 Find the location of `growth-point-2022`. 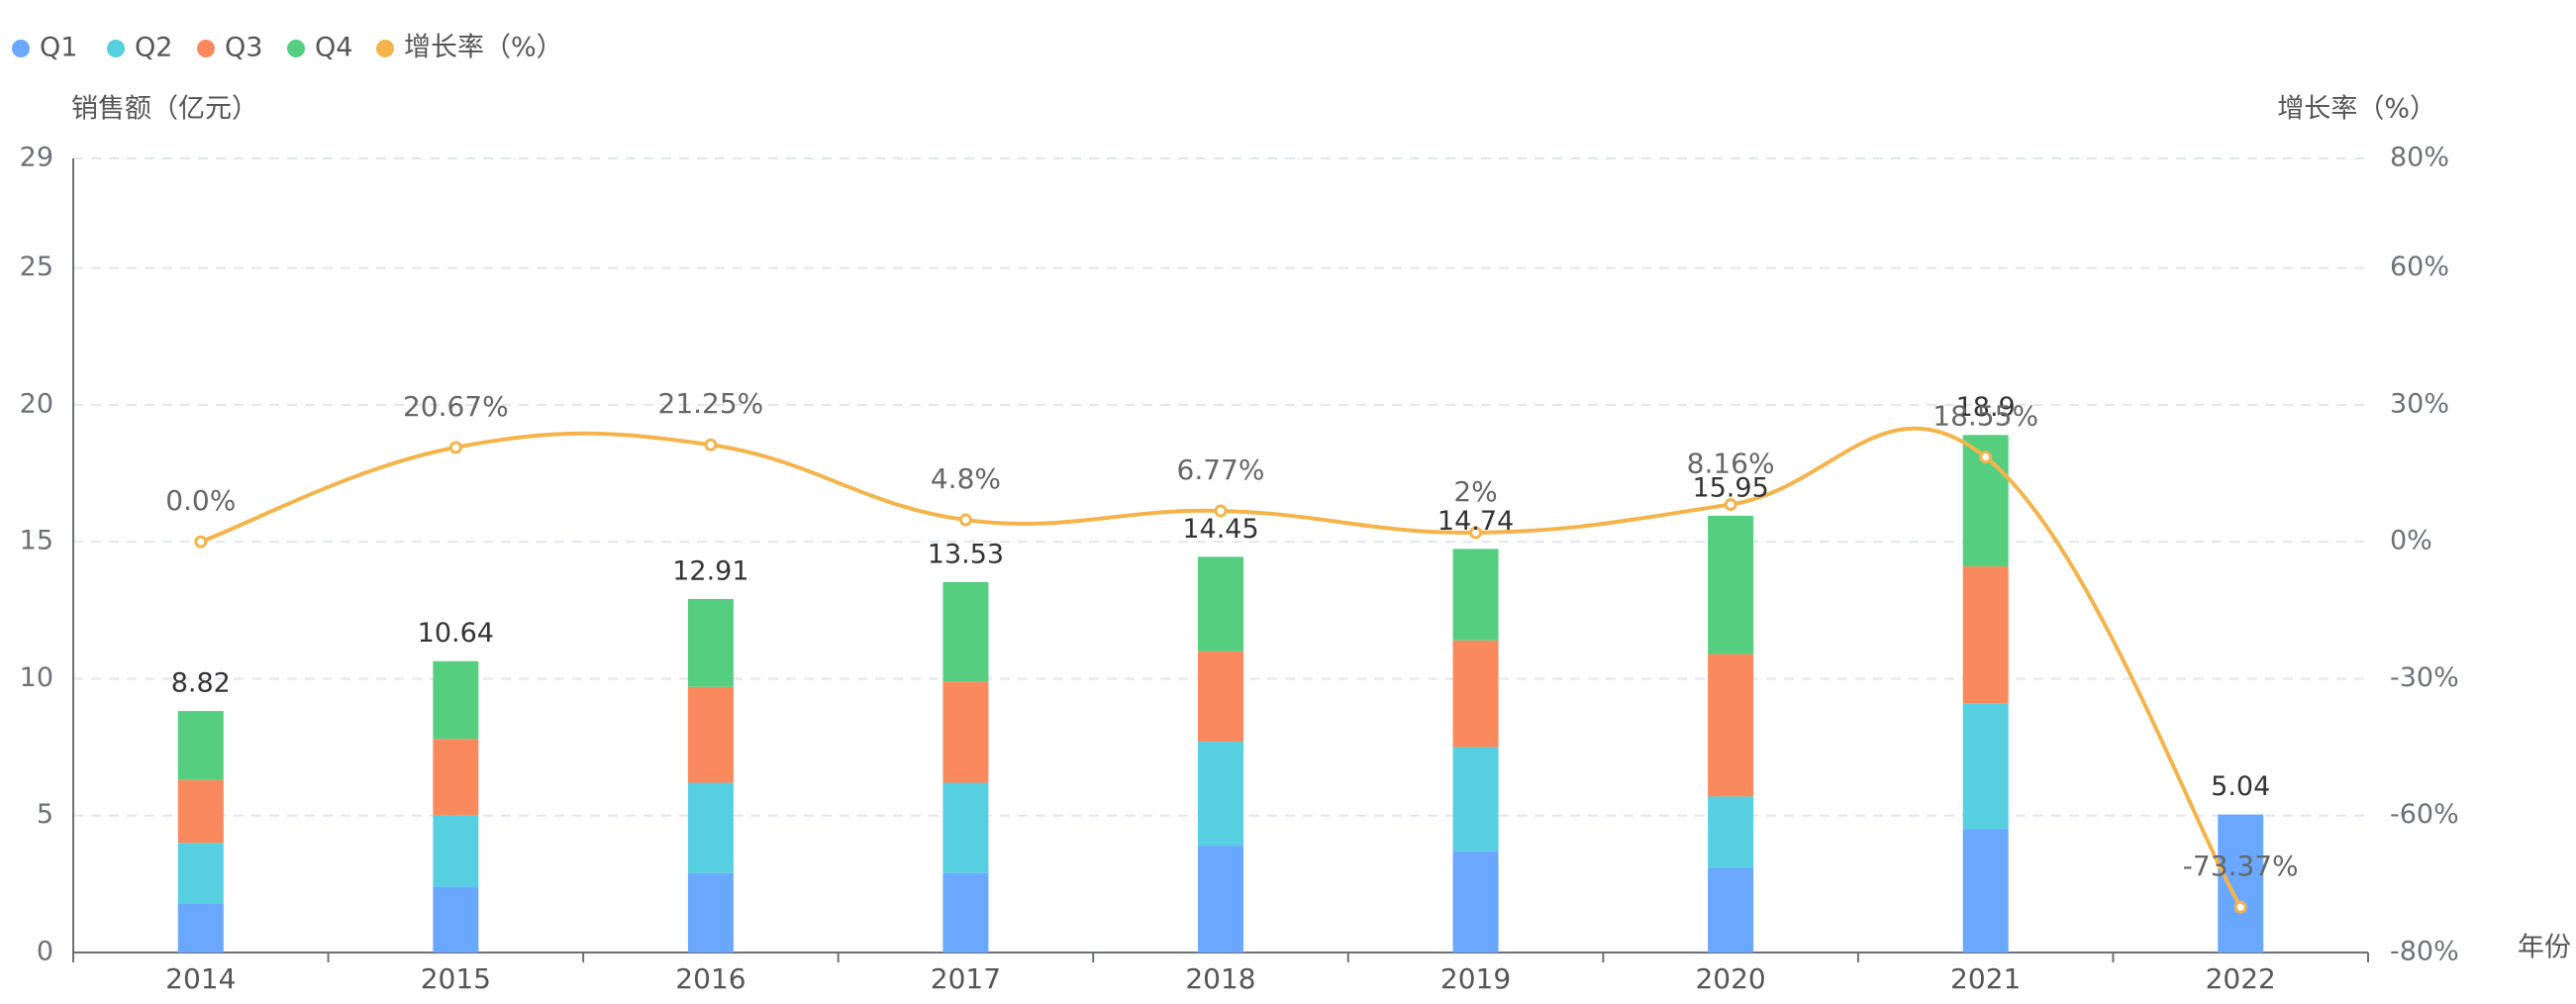

growth-point-2022 is located at coordinates (2240, 907).